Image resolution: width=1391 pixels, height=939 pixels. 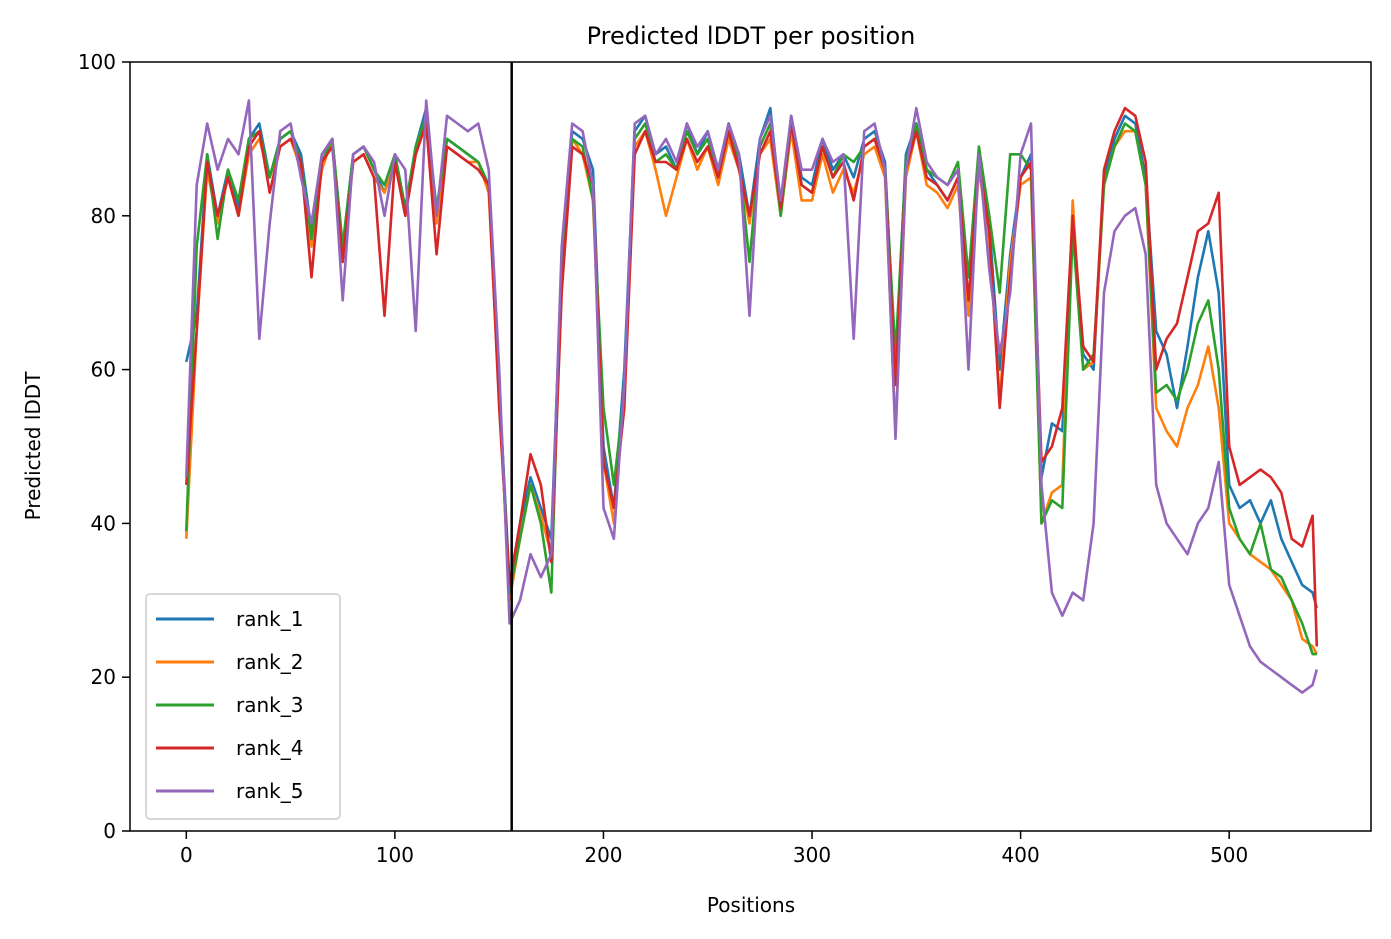 I want to click on x-tick-label: 200, so click(x=603, y=855).